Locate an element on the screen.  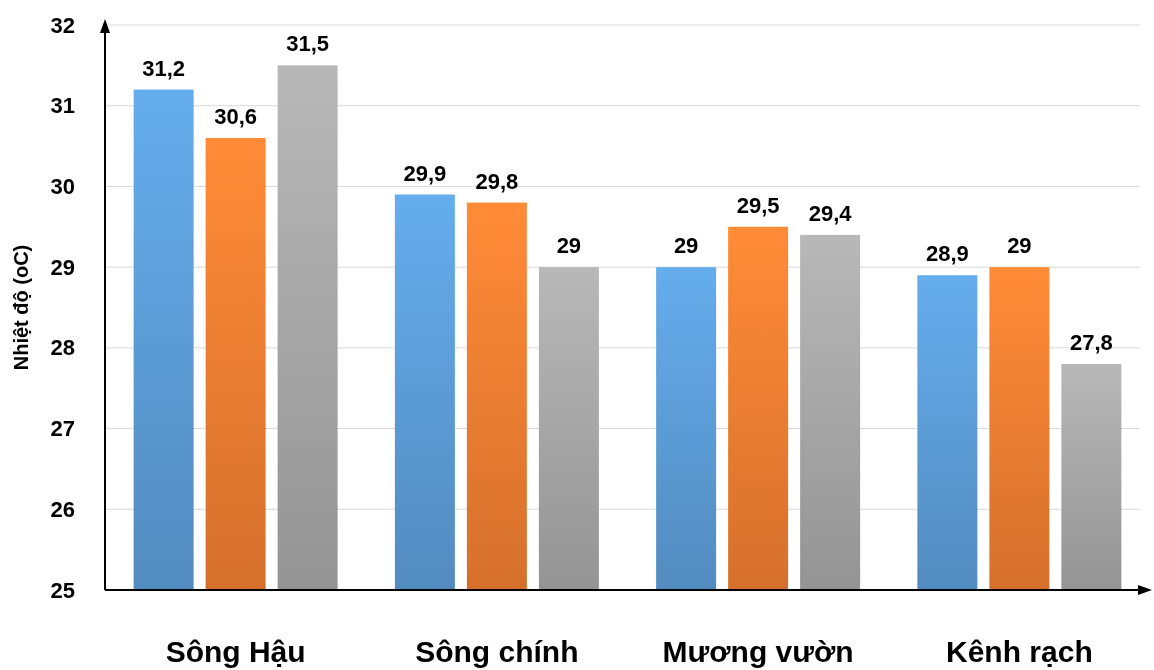
y-tick-label: 29 is located at coordinates (62, 267).